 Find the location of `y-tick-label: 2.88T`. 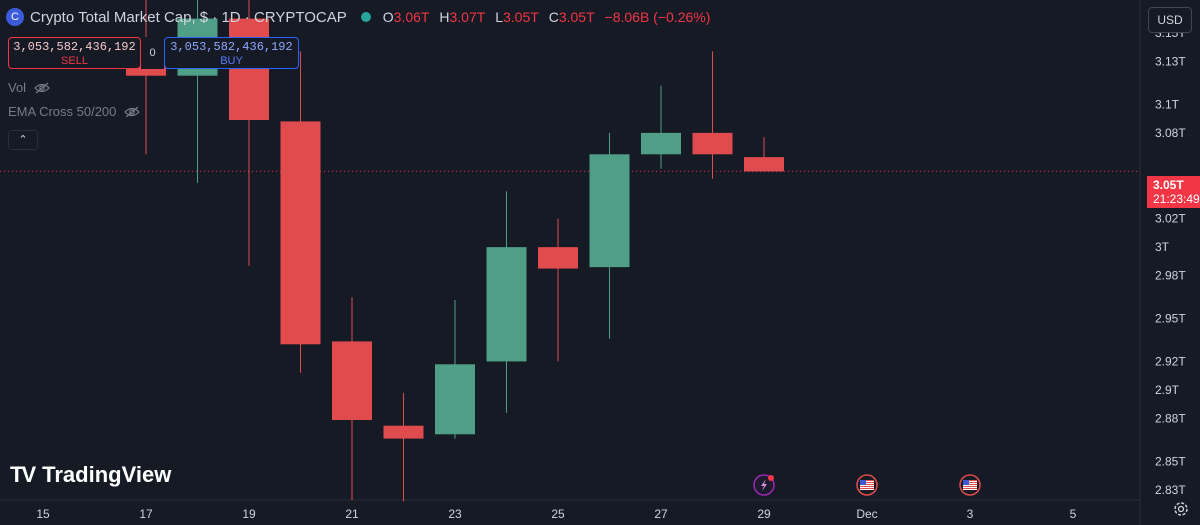

y-tick-label: 2.88T is located at coordinates (1170, 419).